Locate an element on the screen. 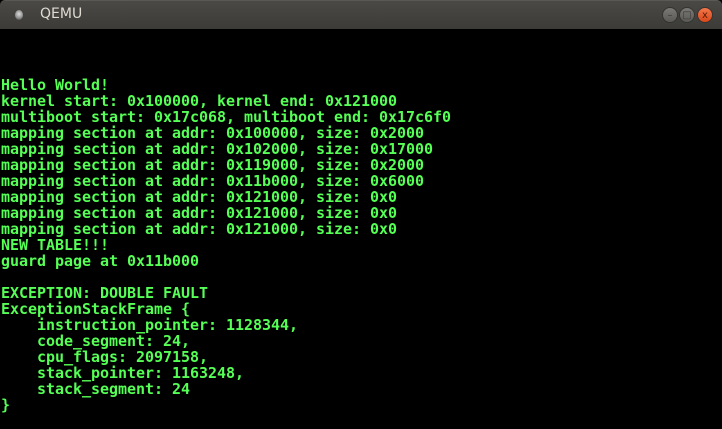  console-line: cpu_flags: 2097158, is located at coordinates (105, 357).